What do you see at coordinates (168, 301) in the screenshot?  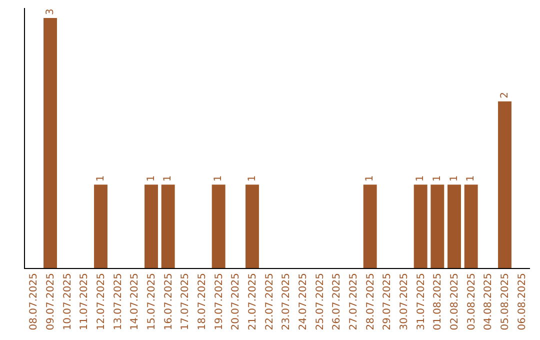 I see `x-tick-label: 16.07.2025` at bounding box center [168, 301].